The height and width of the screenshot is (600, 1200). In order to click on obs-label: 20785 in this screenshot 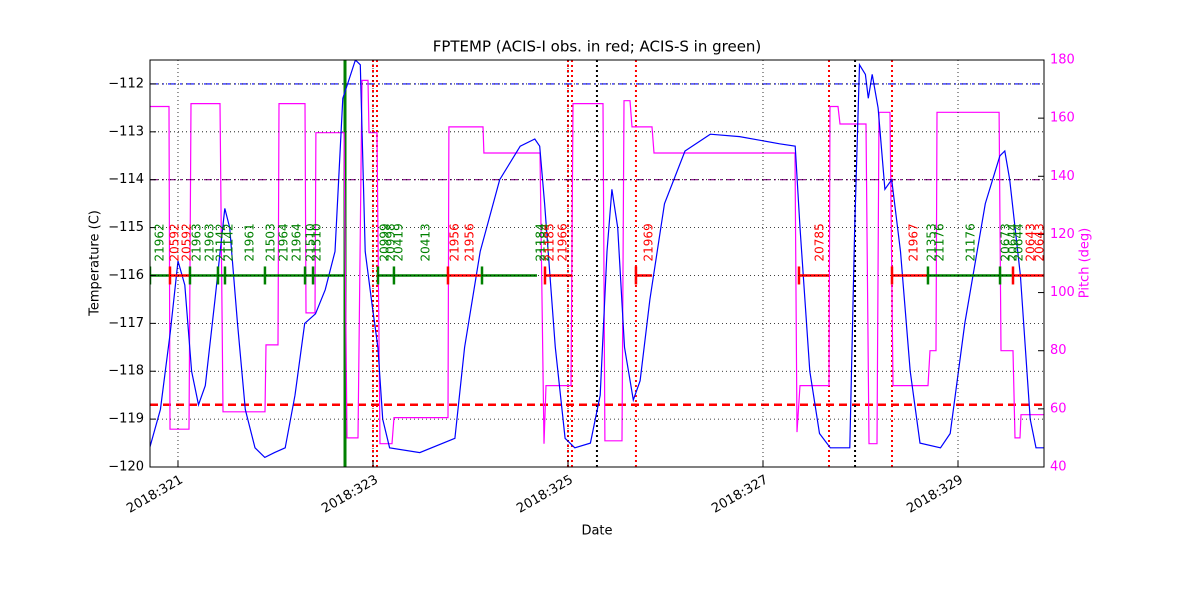, I will do `click(820, 242)`.